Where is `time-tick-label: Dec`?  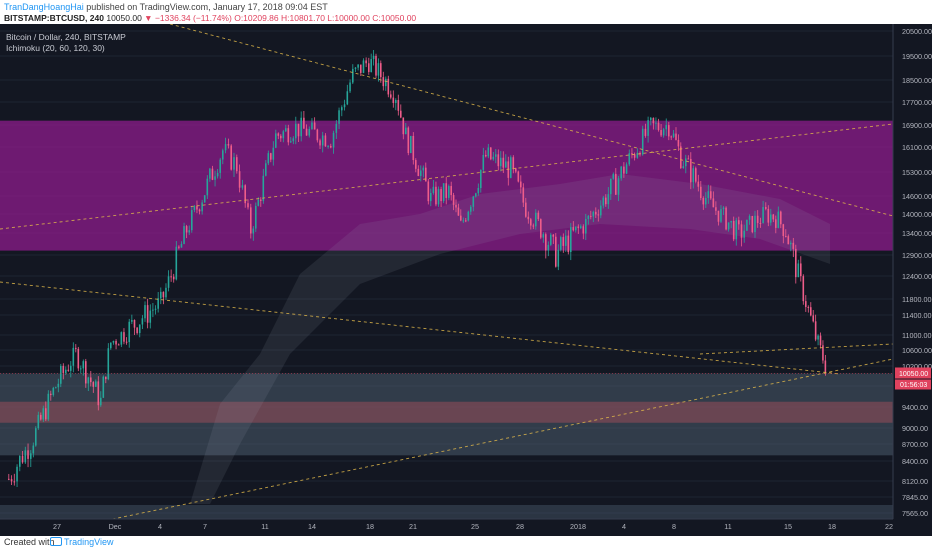 time-tick-label: Dec is located at coordinates (115, 526).